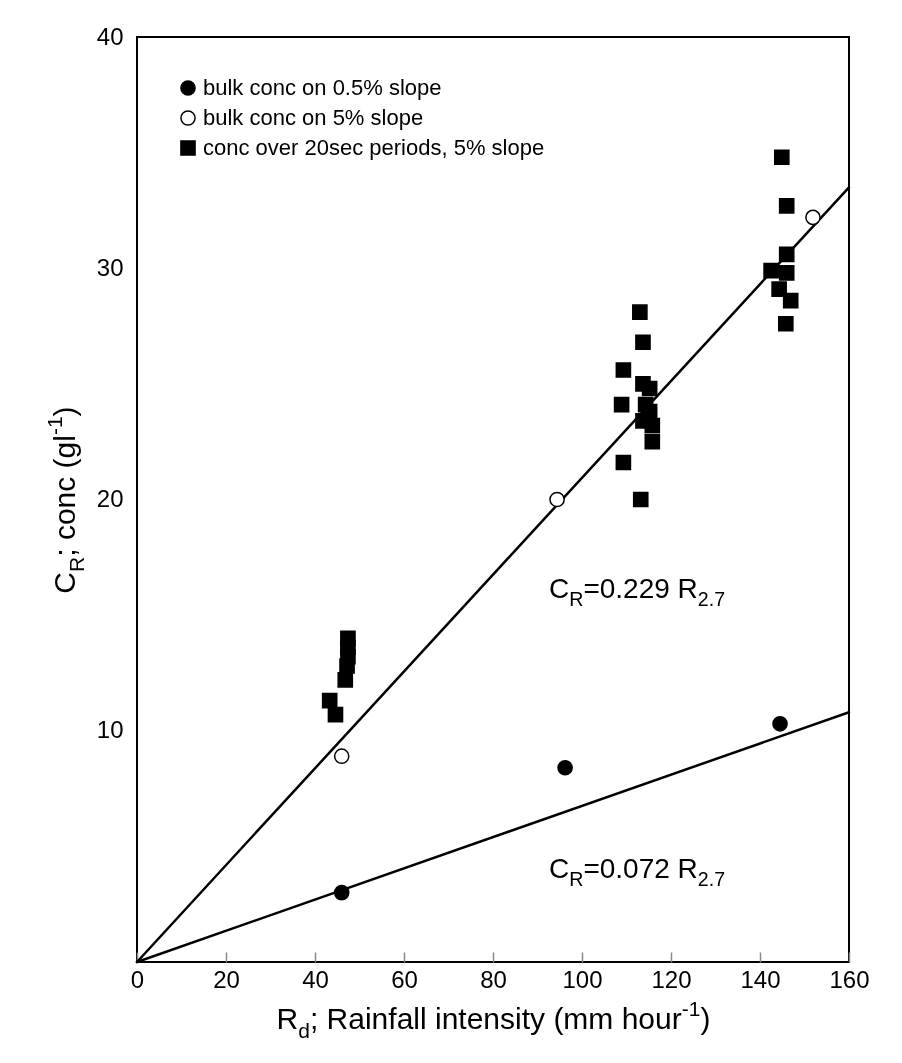 The image size is (902, 1063). I want to click on annotation: C$_{R}$=0.072 R$_{2.7}$, so click(637, 872).